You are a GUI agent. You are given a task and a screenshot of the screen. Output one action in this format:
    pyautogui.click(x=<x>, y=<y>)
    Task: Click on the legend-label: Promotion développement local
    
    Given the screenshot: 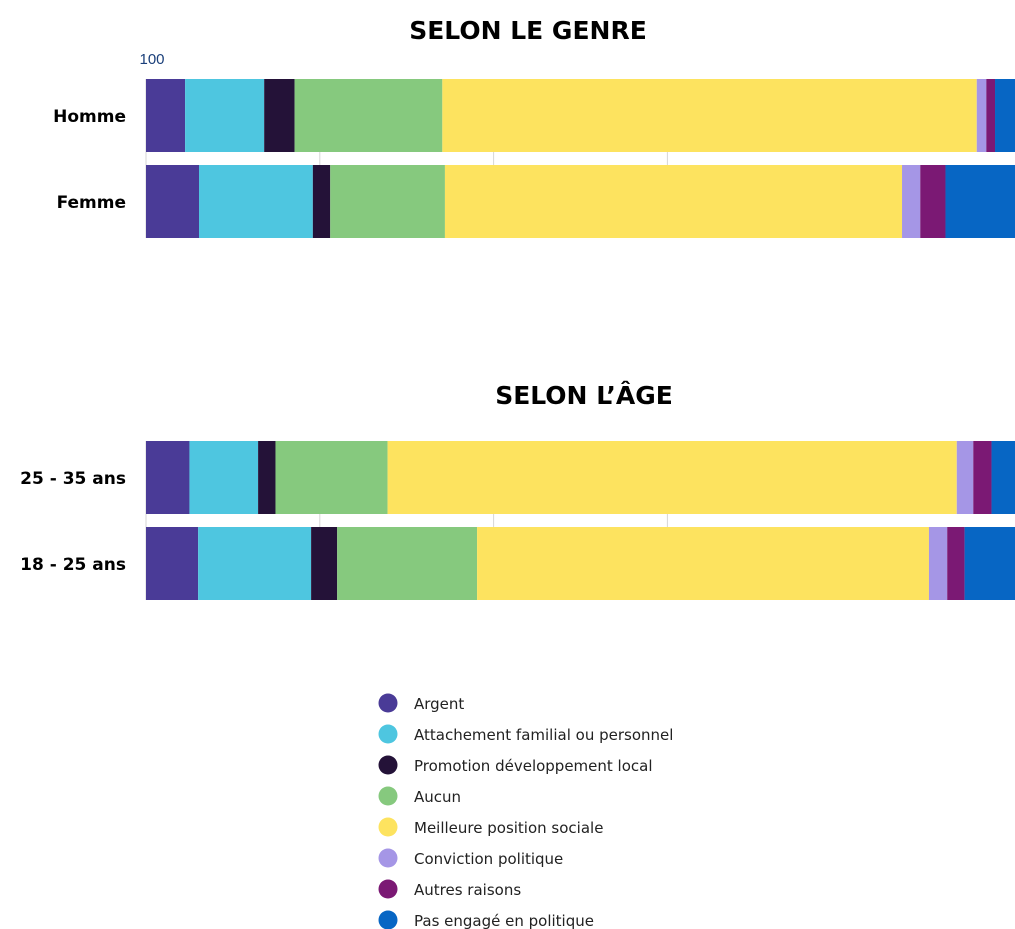 What is the action you would take?
    pyautogui.click(x=533, y=766)
    